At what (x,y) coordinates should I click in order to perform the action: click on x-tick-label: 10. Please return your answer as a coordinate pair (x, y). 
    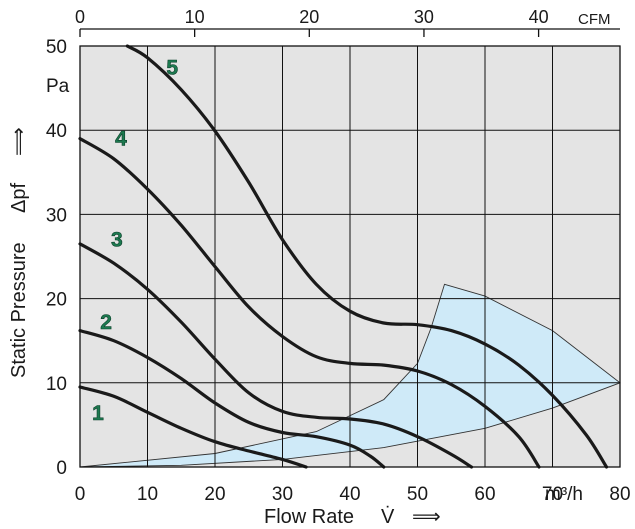
    Looking at the image, I should click on (147, 494).